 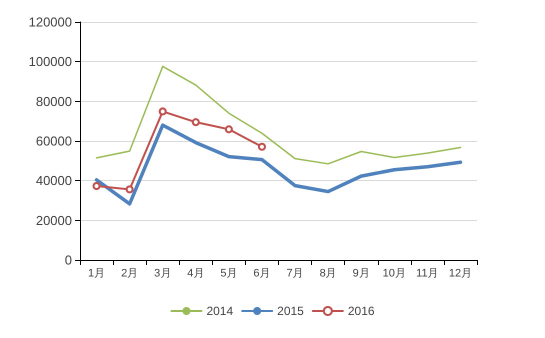 What do you see at coordinates (427, 274) in the screenshot?
I see `x-tick-label: 11月` at bounding box center [427, 274].